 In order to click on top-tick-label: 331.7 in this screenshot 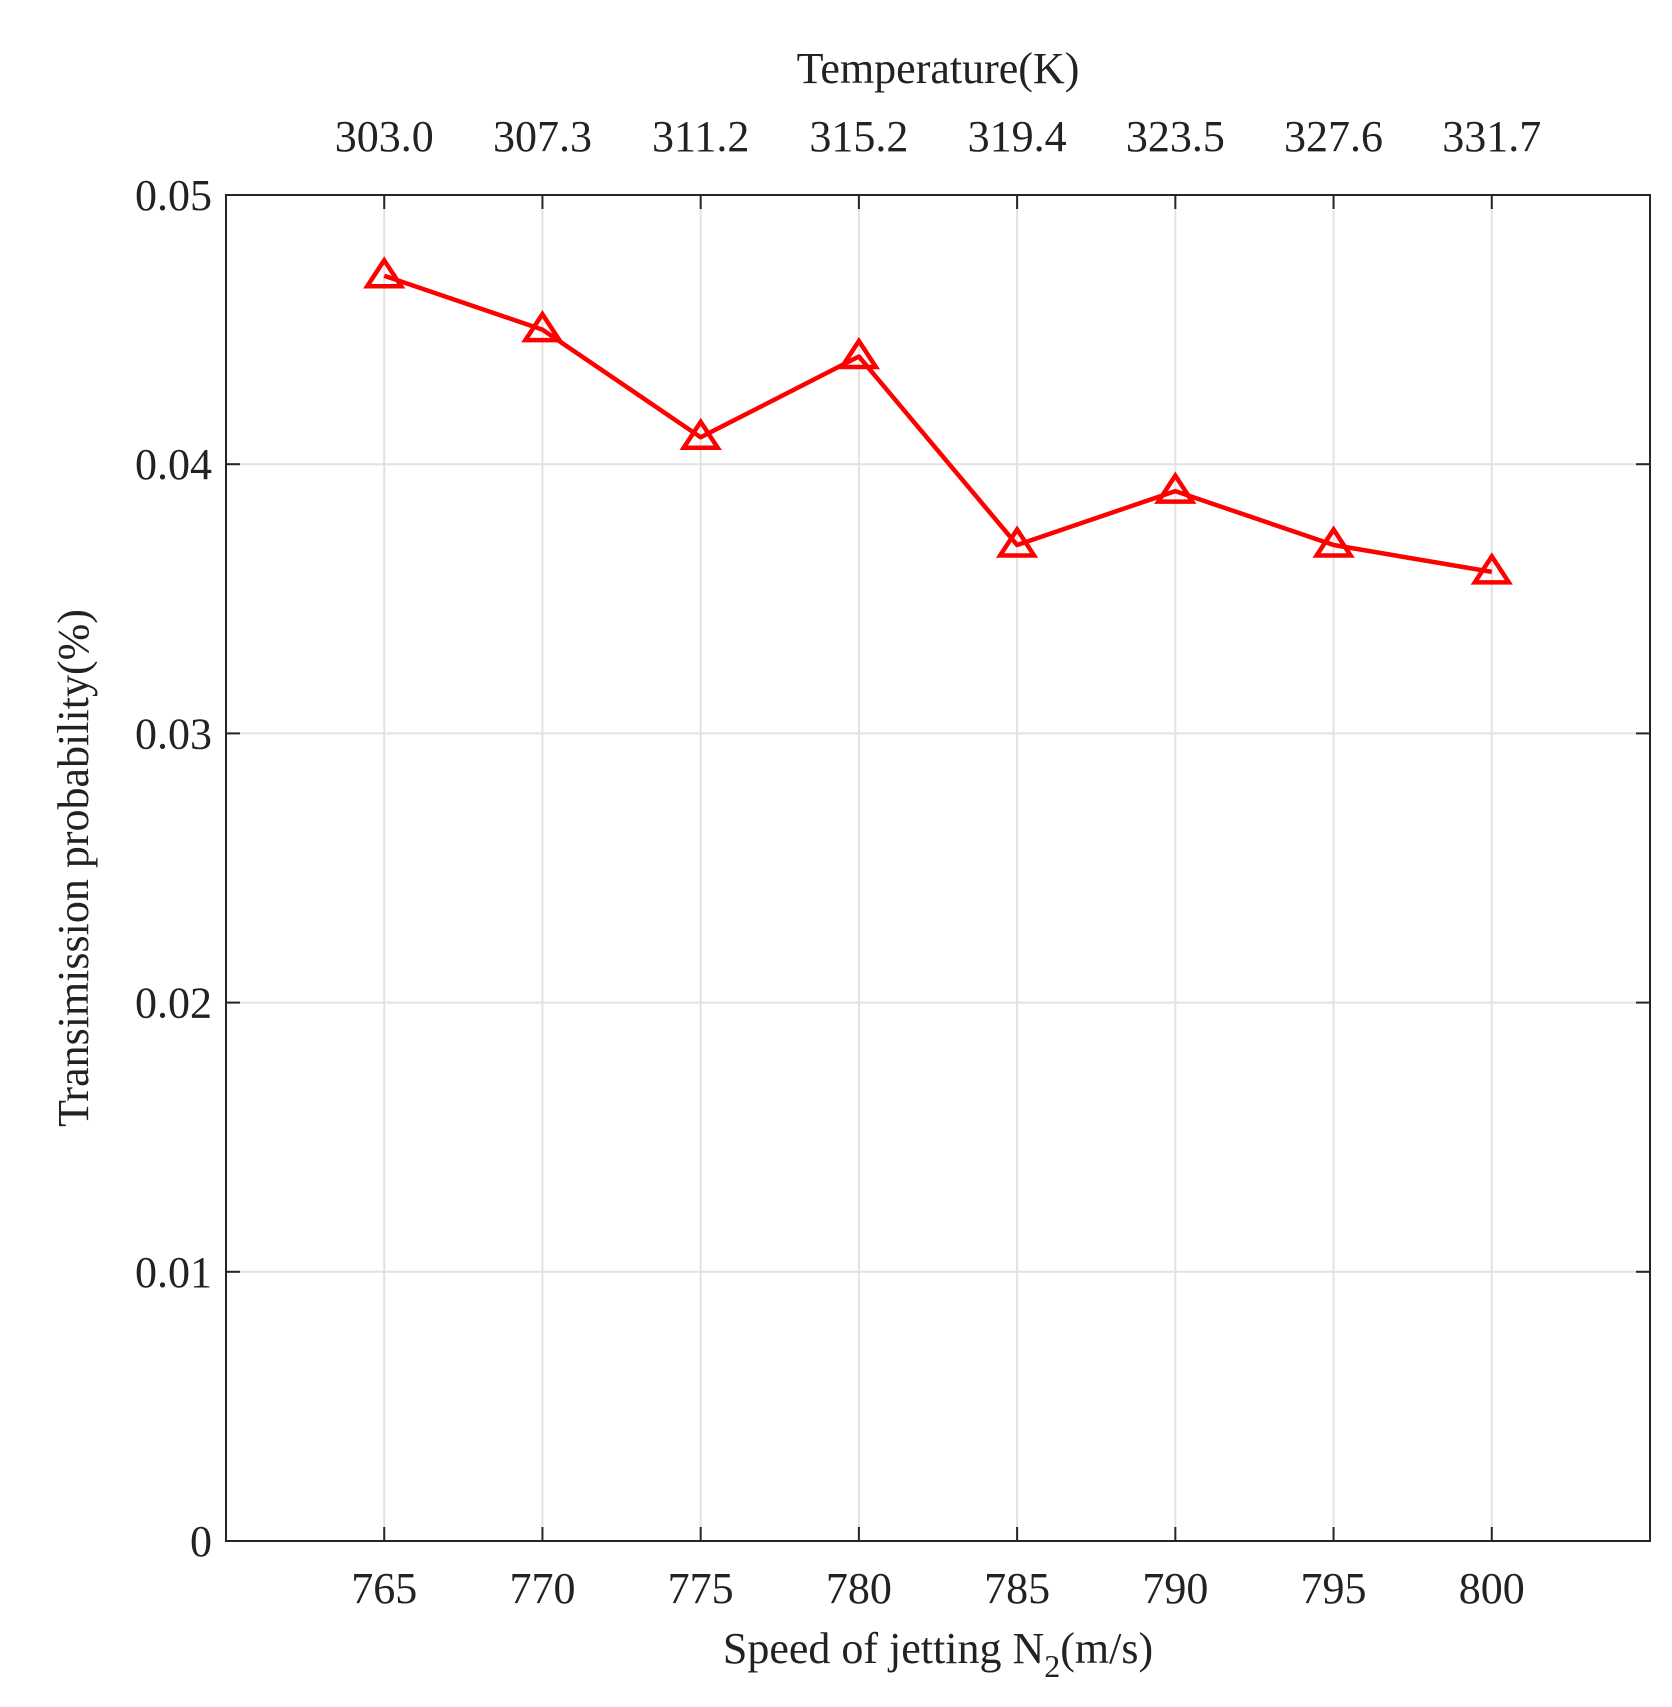, I will do `click(1491, 136)`.